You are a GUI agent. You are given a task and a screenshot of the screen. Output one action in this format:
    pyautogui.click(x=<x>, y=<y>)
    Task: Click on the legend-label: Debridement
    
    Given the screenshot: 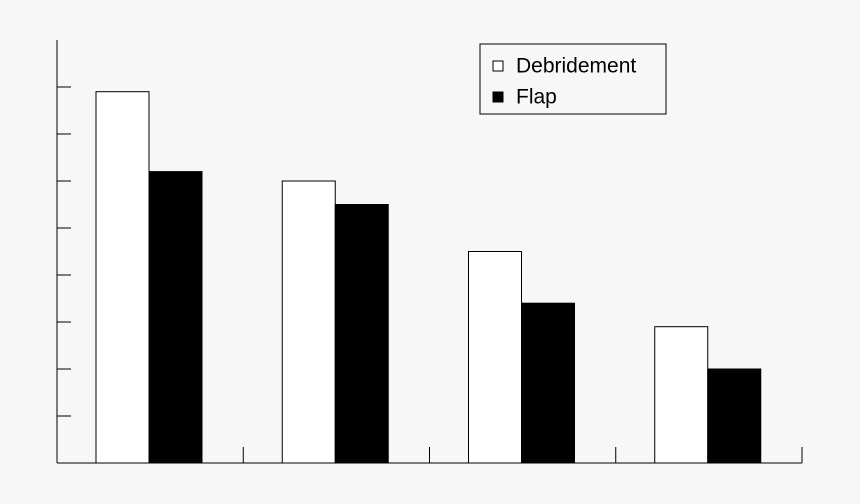 What is the action you would take?
    pyautogui.click(x=576, y=66)
    